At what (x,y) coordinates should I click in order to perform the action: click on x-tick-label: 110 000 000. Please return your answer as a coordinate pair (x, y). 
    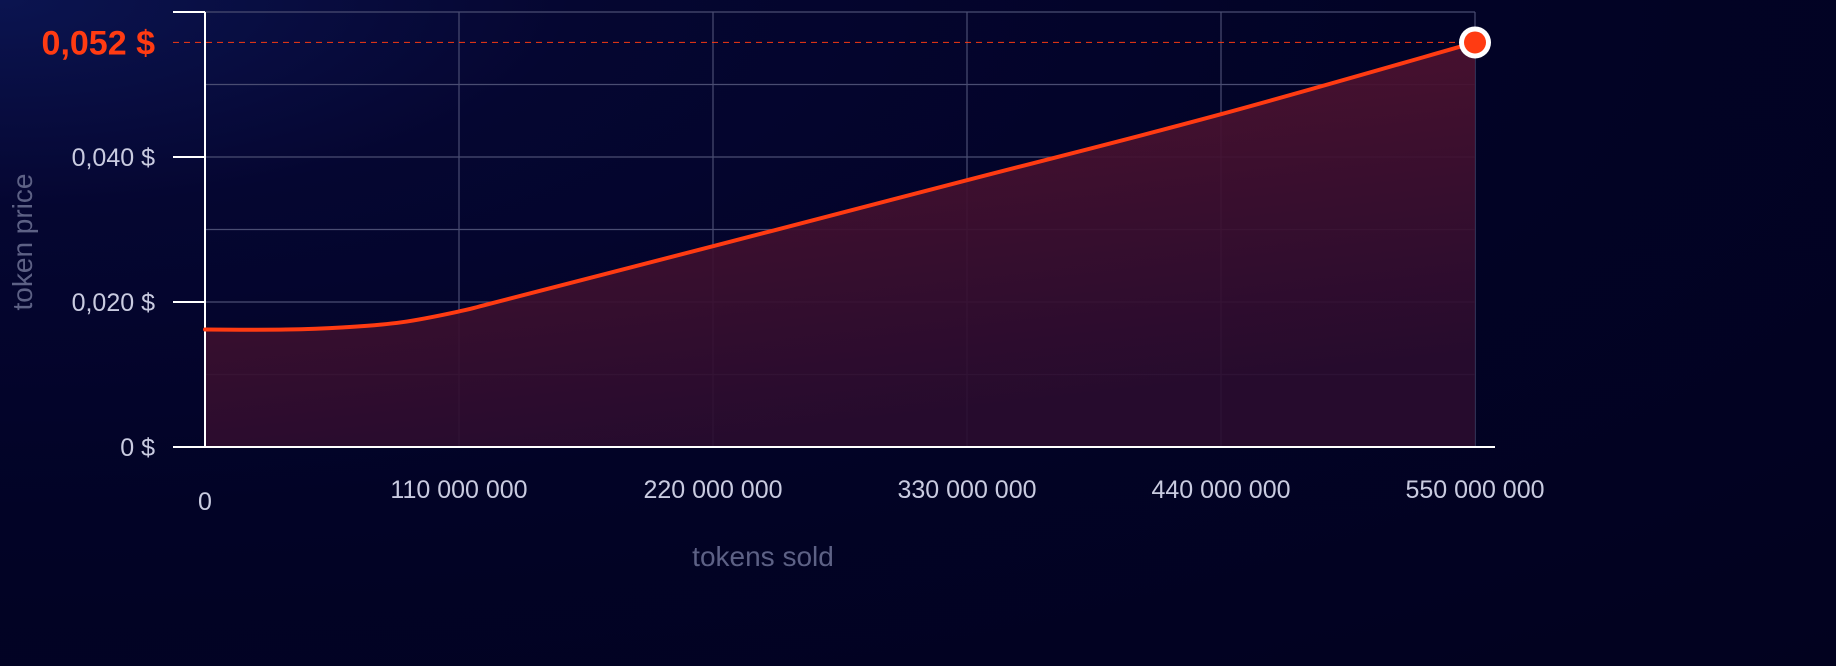
    Looking at the image, I should click on (458, 490).